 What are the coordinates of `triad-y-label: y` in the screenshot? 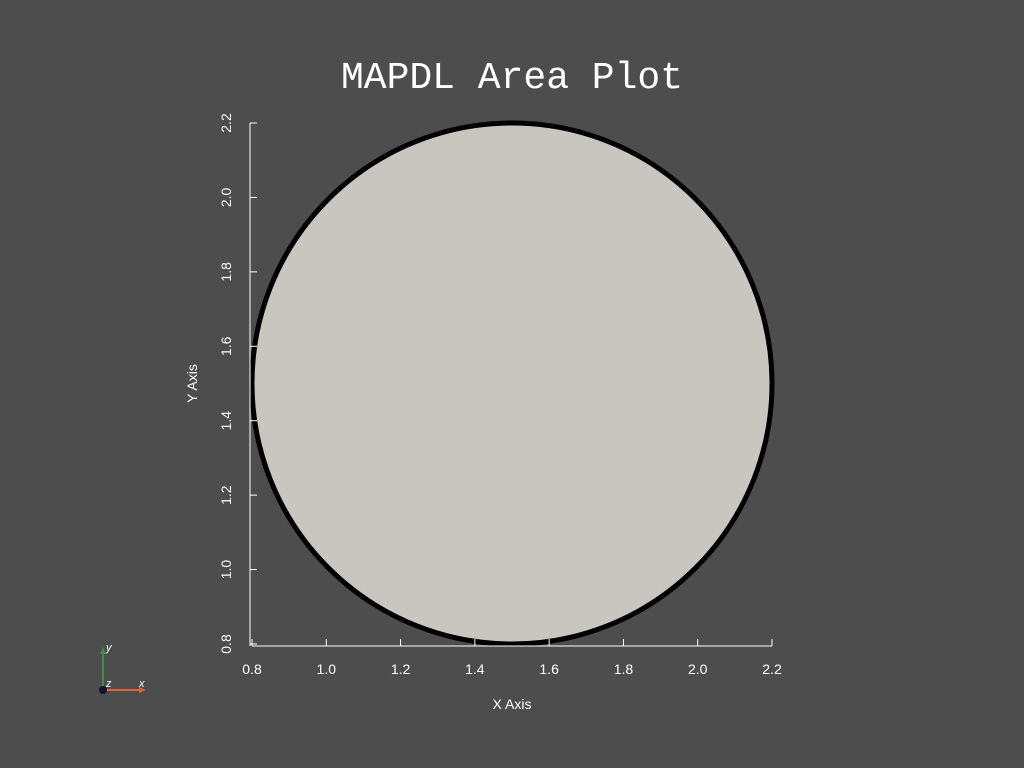 It's located at (109, 648).